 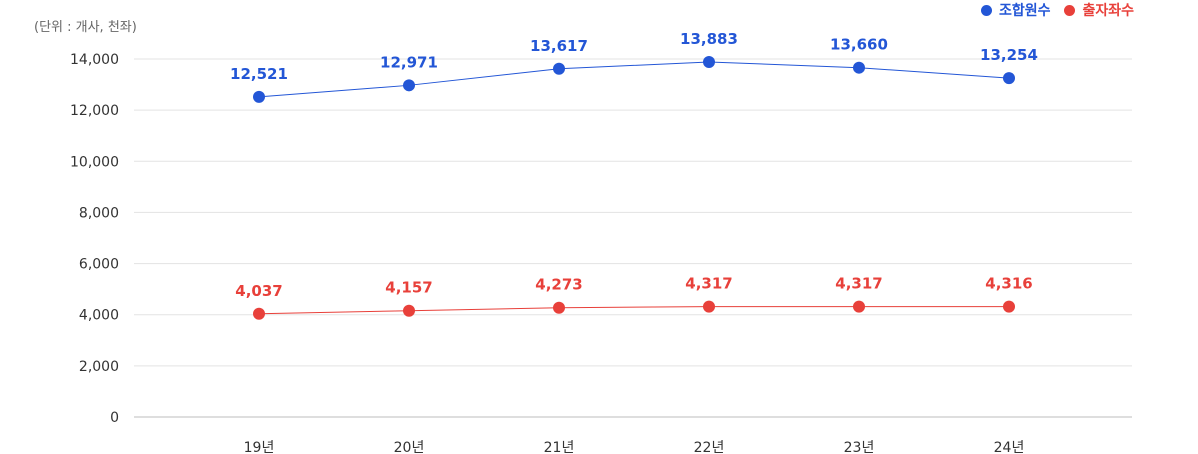 I want to click on y-tick-label: 14,000, so click(x=94, y=60).